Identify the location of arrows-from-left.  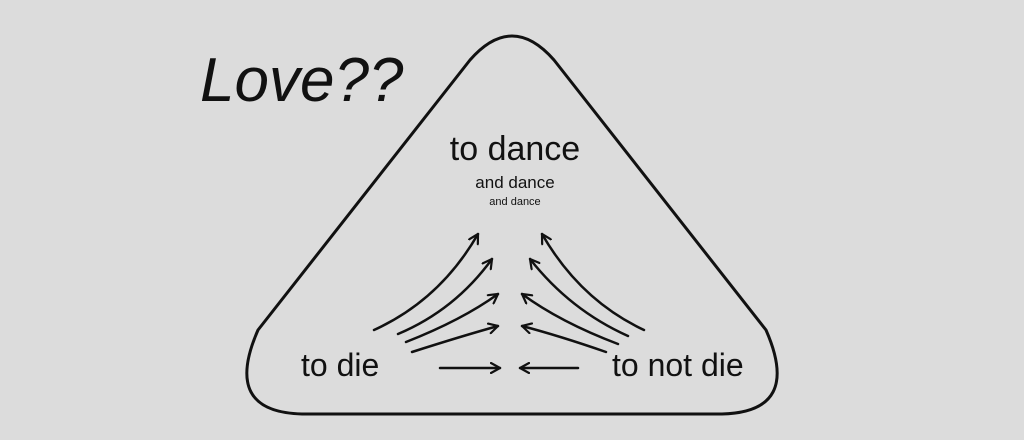
(437, 300).